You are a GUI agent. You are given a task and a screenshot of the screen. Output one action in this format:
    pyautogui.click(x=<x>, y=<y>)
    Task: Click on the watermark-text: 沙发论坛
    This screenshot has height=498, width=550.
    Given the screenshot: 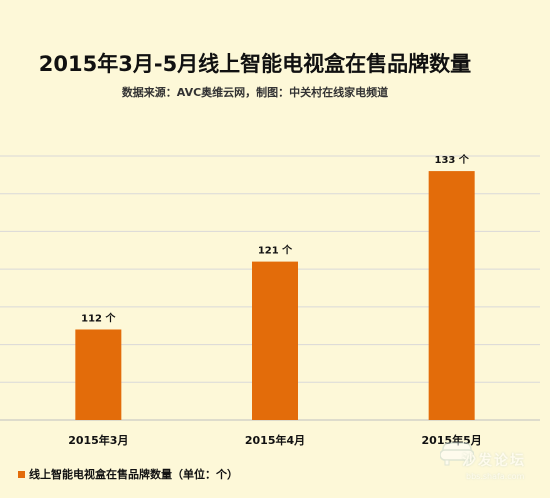 What is the action you would take?
    pyautogui.click(x=494, y=461)
    